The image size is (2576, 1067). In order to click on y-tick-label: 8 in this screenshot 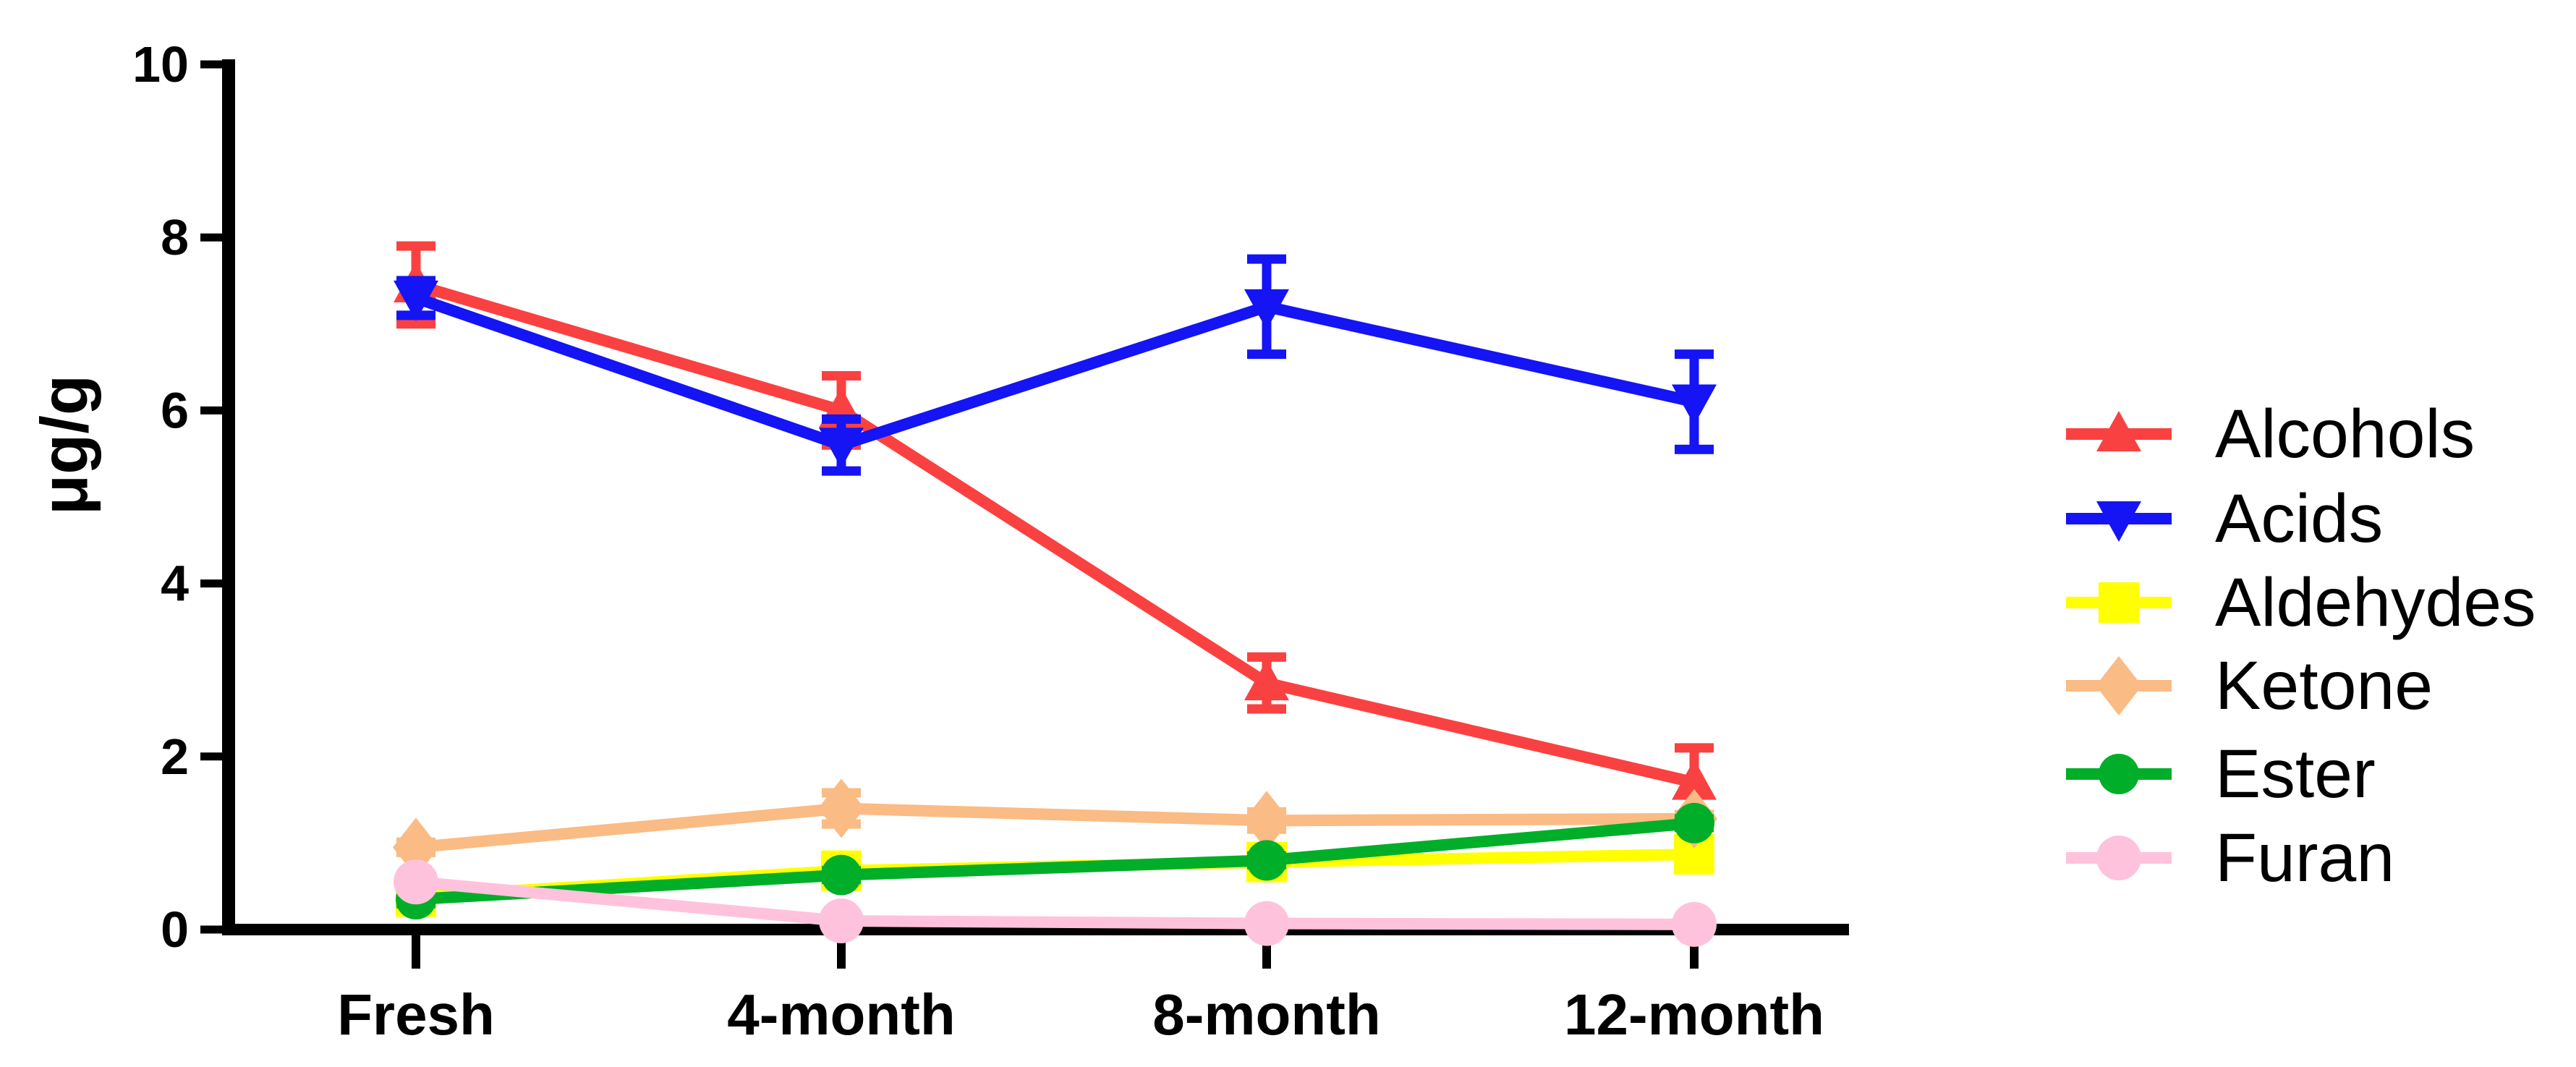, I will do `click(175, 237)`.